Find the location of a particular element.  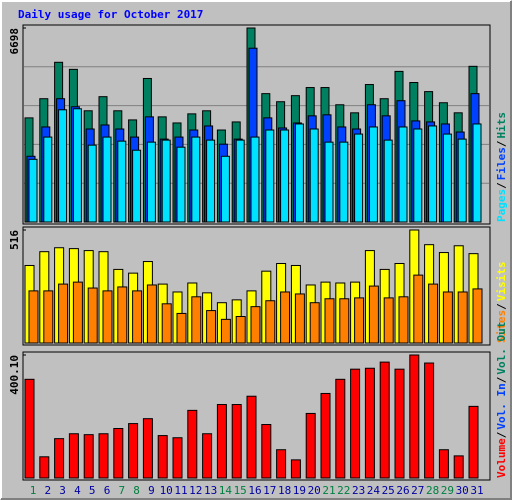

legend: Sites/Visits is located at coordinates (501, 303).